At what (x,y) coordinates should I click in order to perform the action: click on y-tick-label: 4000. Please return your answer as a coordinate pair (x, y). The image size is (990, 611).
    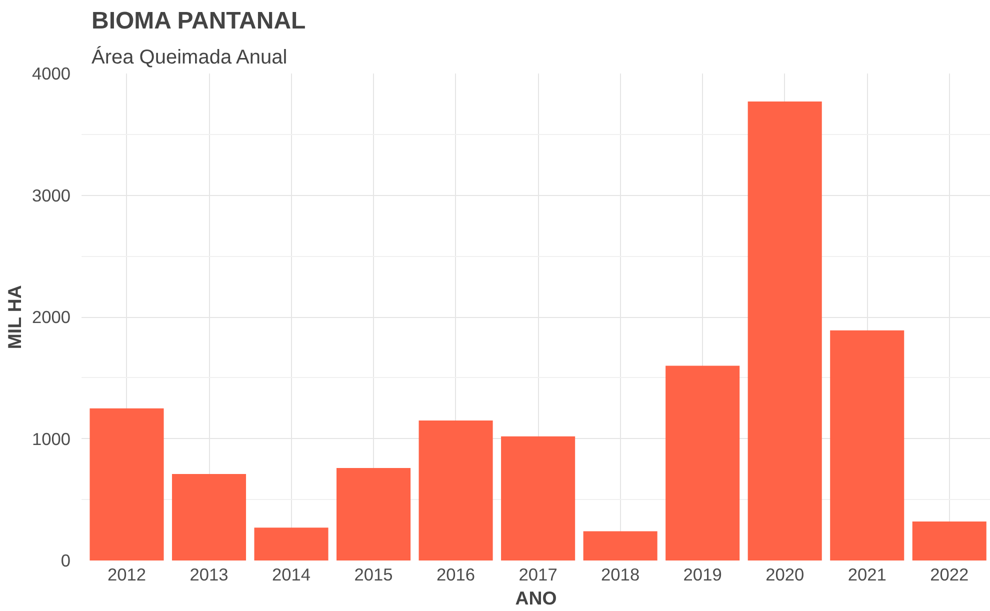
    Looking at the image, I should click on (51, 74).